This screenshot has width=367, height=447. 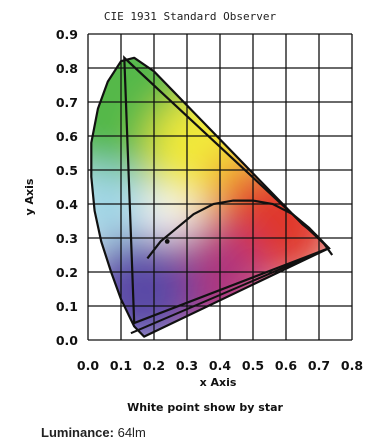 I want to click on y-tick-label: 0.1, so click(x=67, y=306).